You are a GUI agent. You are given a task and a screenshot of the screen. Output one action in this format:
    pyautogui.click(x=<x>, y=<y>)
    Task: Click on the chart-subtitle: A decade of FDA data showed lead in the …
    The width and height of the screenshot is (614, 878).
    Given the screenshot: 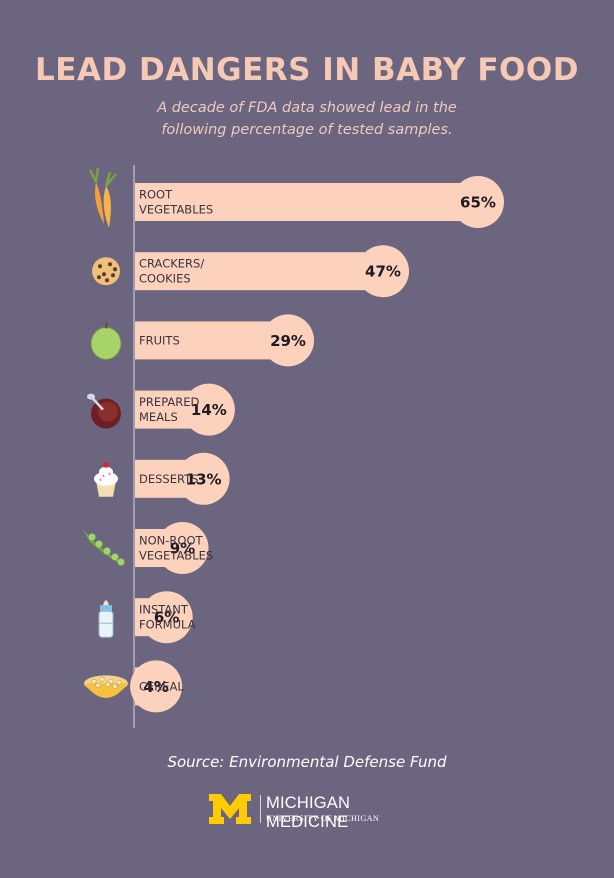 What is the action you would take?
    pyautogui.click(x=307, y=119)
    